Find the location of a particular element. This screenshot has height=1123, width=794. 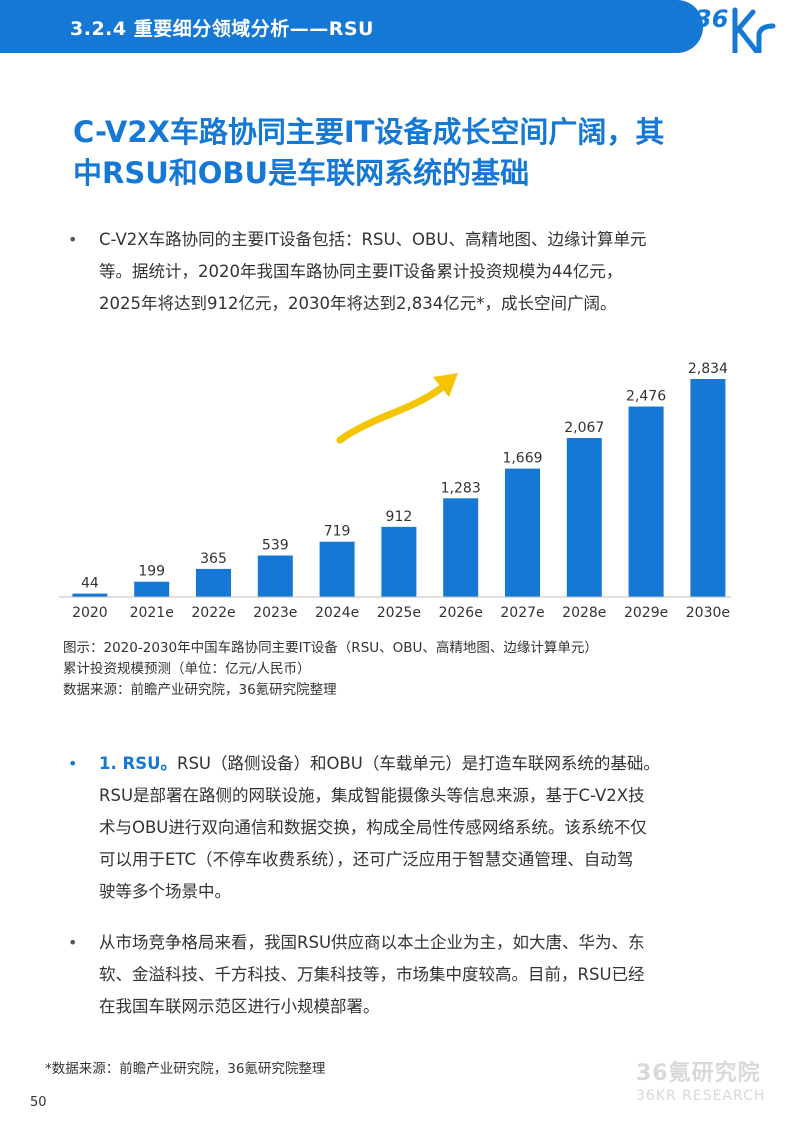

data-label-2028e: 2,067 is located at coordinates (584, 428).